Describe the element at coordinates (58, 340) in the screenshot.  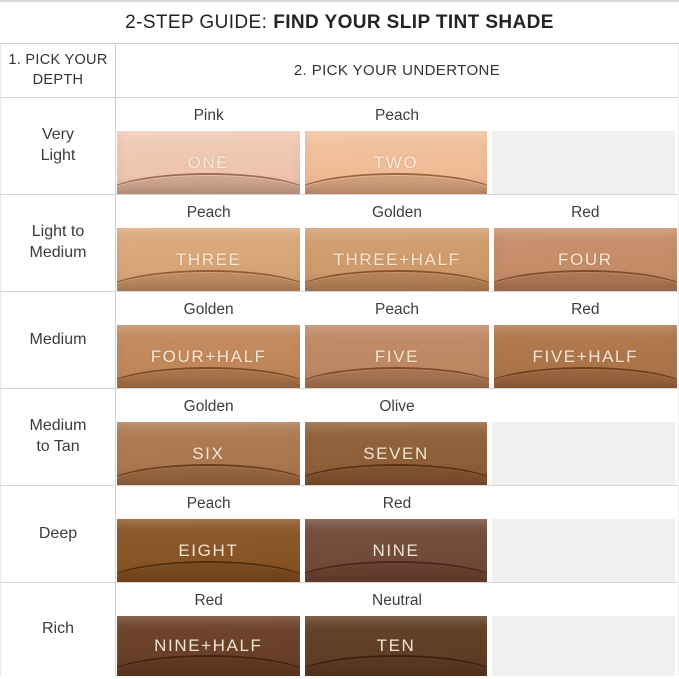
I see `depth-label: Medium` at that location.